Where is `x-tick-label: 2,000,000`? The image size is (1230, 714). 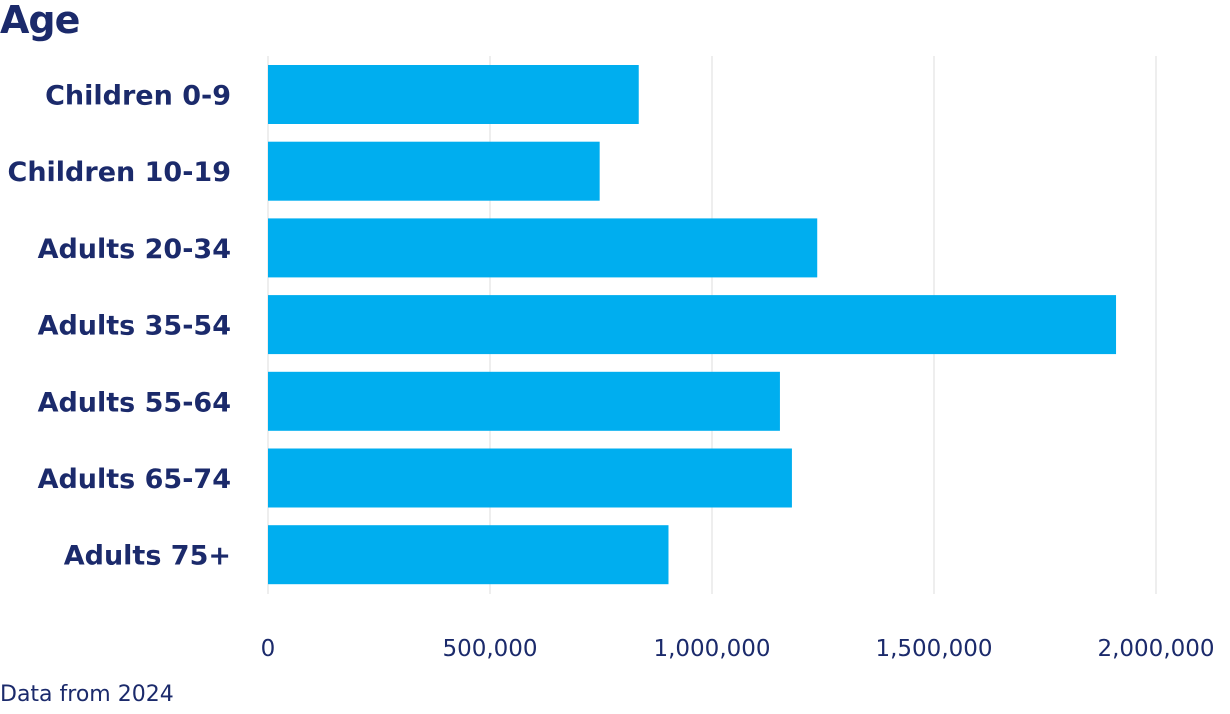
x-tick-label: 2,000,000 is located at coordinates (1155, 649).